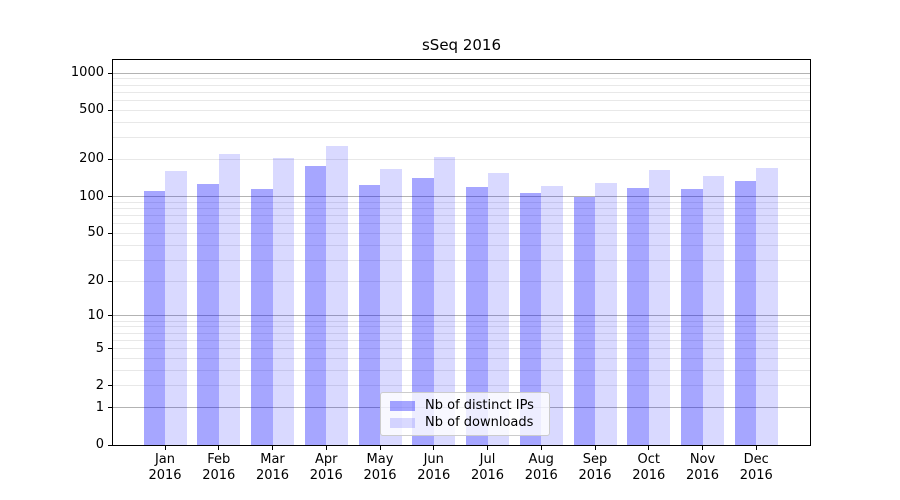 The image size is (900, 500). What do you see at coordinates (99, 348) in the screenshot?
I see `y-tick-label-5: 5` at bounding box center [99, 348].